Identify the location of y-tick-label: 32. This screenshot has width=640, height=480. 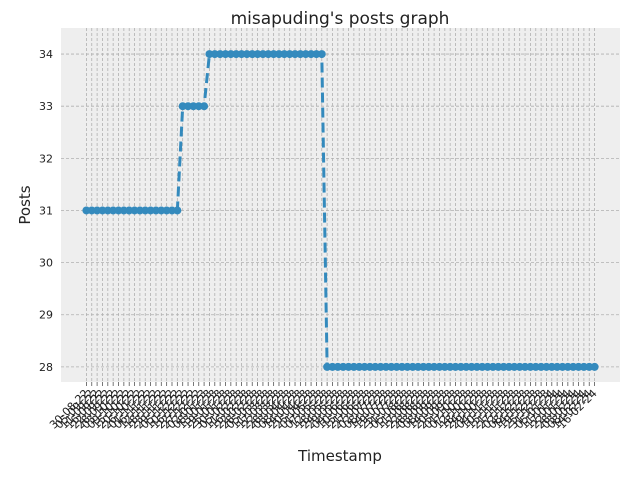
(46, 158).